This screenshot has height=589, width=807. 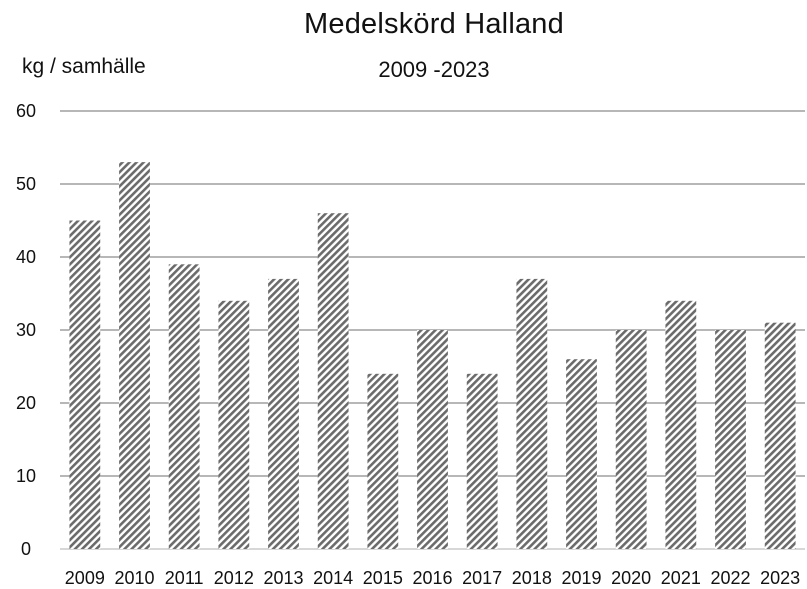 I want to click on bar-2021, so click(x=681, y=424).